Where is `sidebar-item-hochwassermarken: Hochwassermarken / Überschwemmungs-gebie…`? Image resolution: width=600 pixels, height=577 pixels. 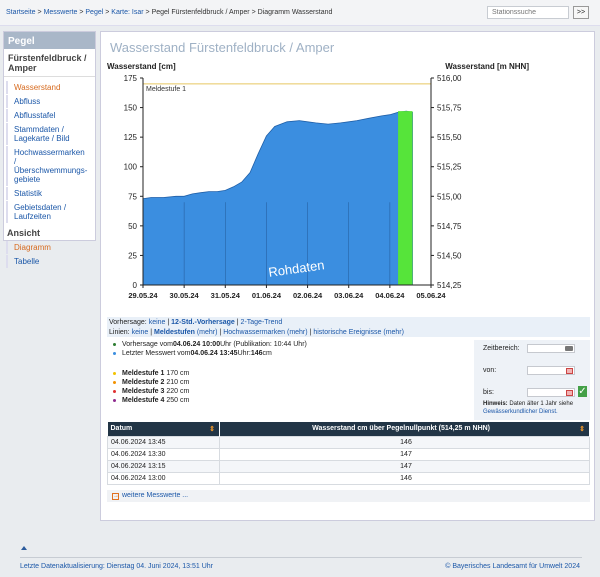
sidebar-item-hochwassermarken: Hochwassermarken / Überschwemmungs-gebie… is located at coordinates (49, 166).